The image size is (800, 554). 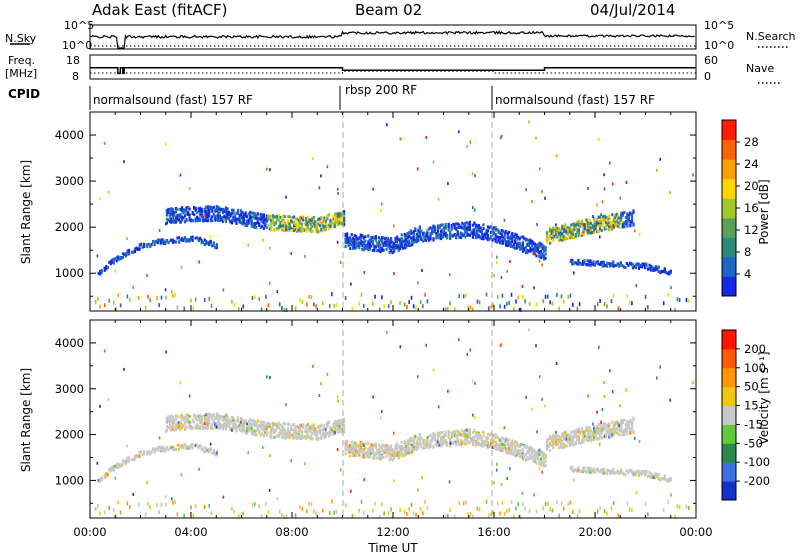 What do you see at coordinates (729, 247) in the screenshot?
I see `colorbar-swatch` at bounding box center [729, 247].